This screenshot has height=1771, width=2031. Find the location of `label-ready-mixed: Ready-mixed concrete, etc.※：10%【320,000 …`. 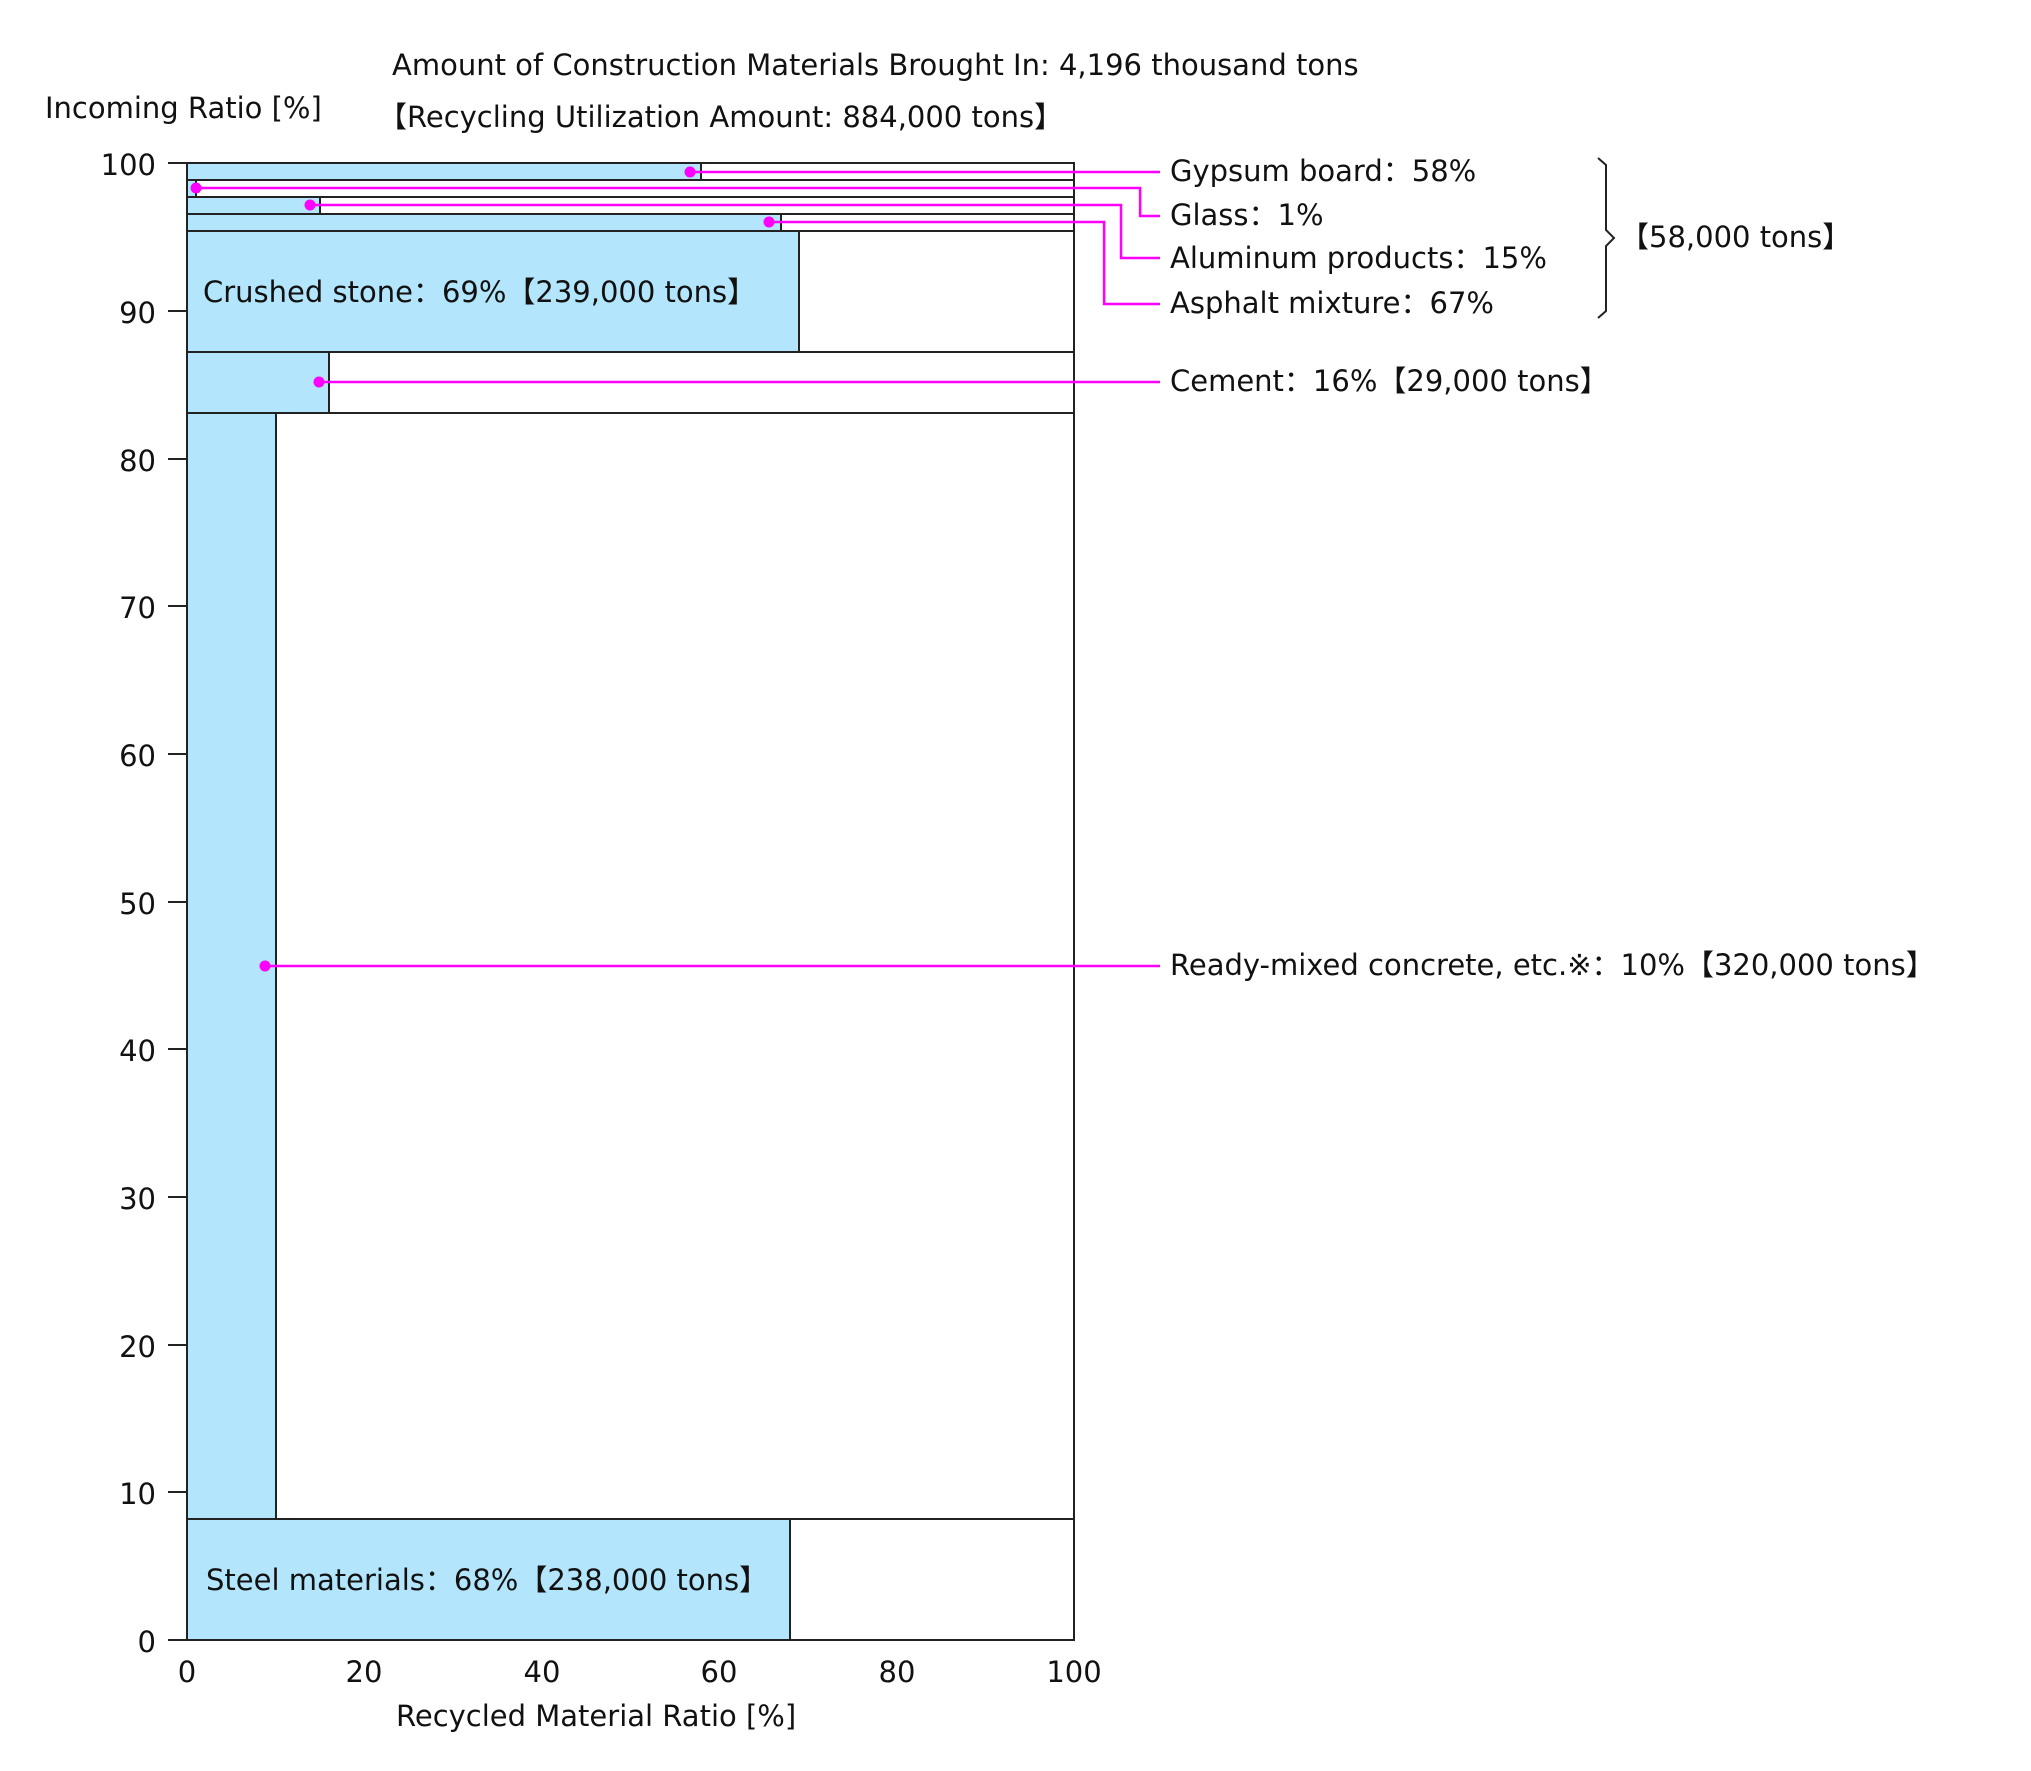

label-ready-mixed: Ready-mixed concrete, etc.※：10%【320,000 … is located at coordinates (1552, 965).